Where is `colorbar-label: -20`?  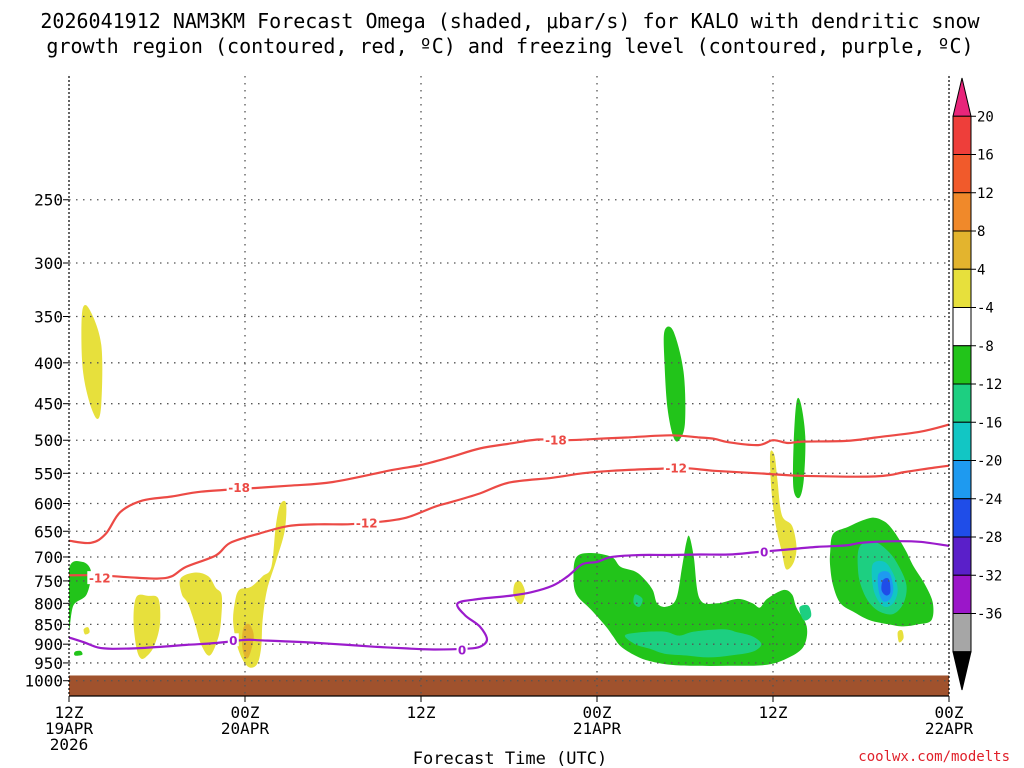 colorbar-label: -20 is located at coordinates (989, 462).